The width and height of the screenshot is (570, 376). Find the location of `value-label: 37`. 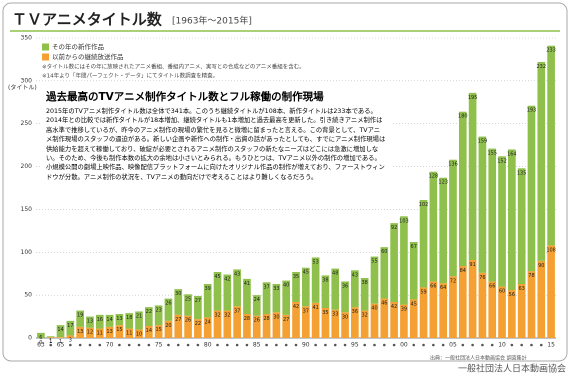

value-label: 37 is located at coordinates (237, 311).